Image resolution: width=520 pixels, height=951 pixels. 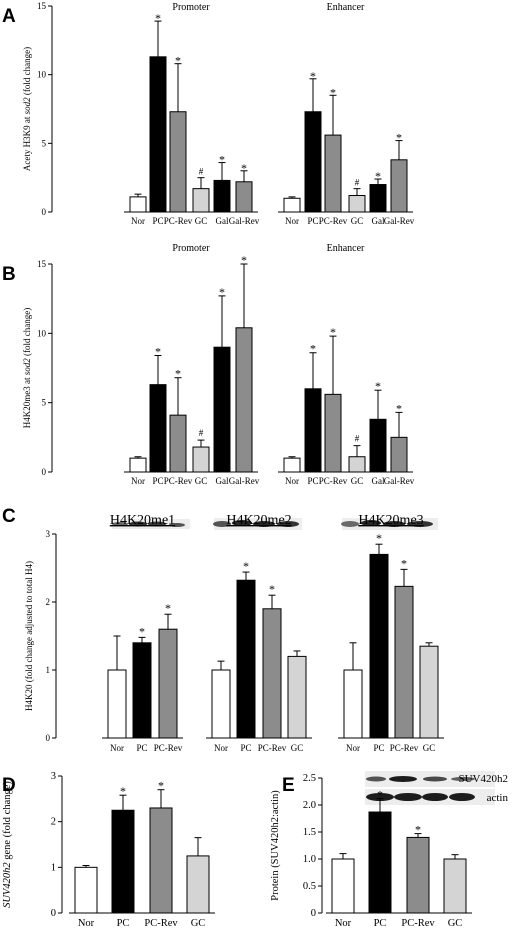 What do you see at coordinates (309, 859) in the screenshot?
I see `y-tick-label: 1.0` at bounding box center [309, 859].